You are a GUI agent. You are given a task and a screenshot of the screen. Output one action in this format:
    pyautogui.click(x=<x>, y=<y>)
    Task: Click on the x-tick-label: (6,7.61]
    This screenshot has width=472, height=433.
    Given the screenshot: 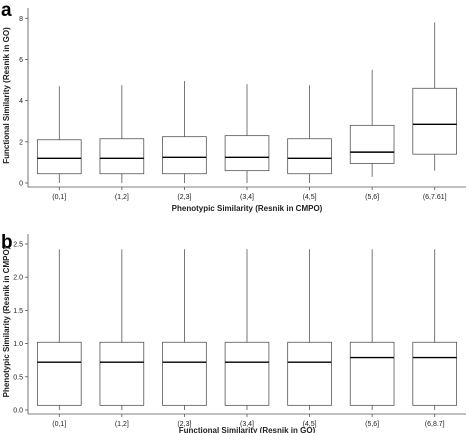 What is the action you would take?
    pyautogui.click(x=435, y=197)
    